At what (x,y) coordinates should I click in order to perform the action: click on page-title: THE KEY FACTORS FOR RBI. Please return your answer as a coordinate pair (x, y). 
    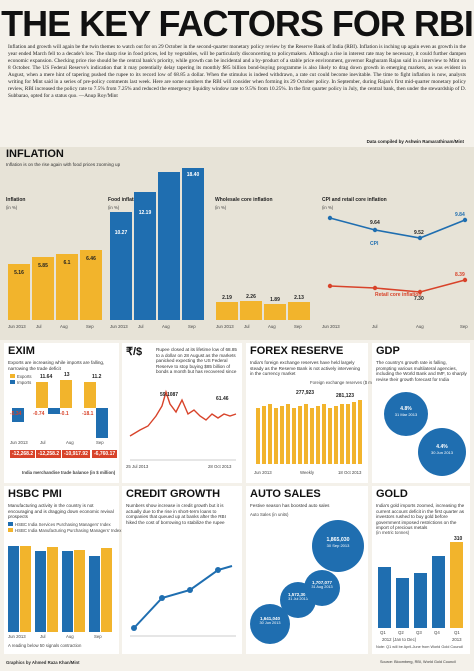
    Looking at the image, I should click on (237, 23).